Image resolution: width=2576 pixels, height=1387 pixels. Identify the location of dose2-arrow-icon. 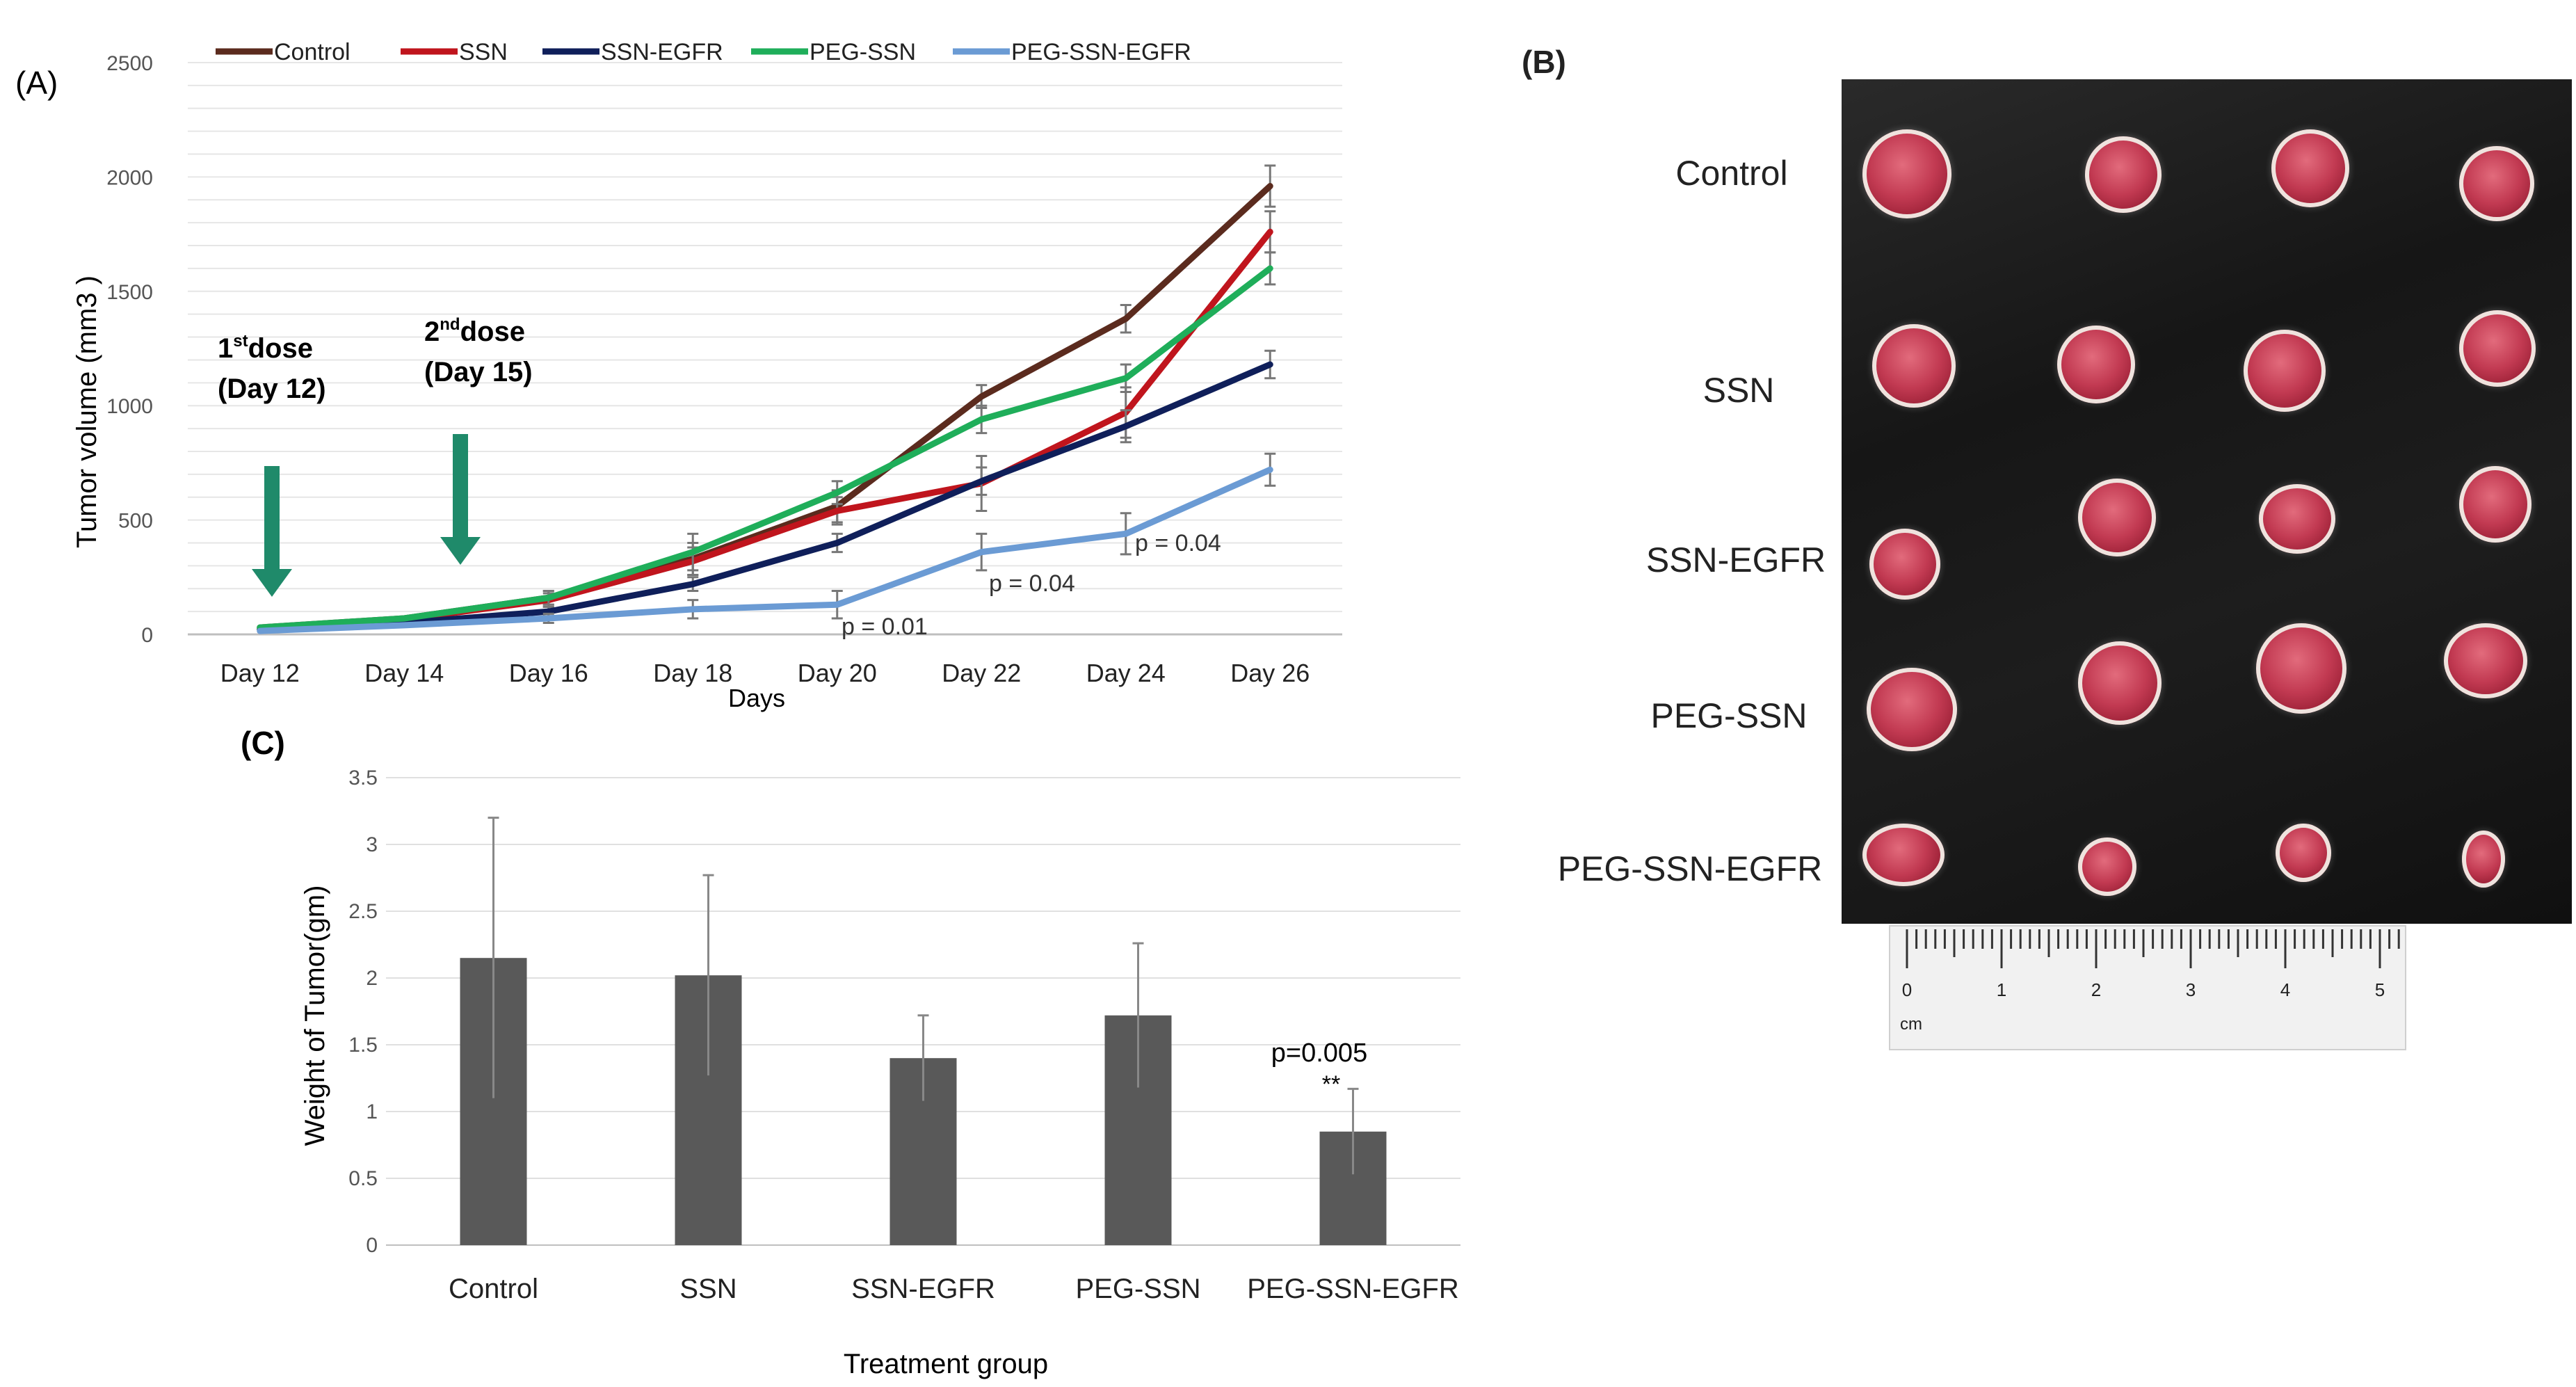
(460, 500).